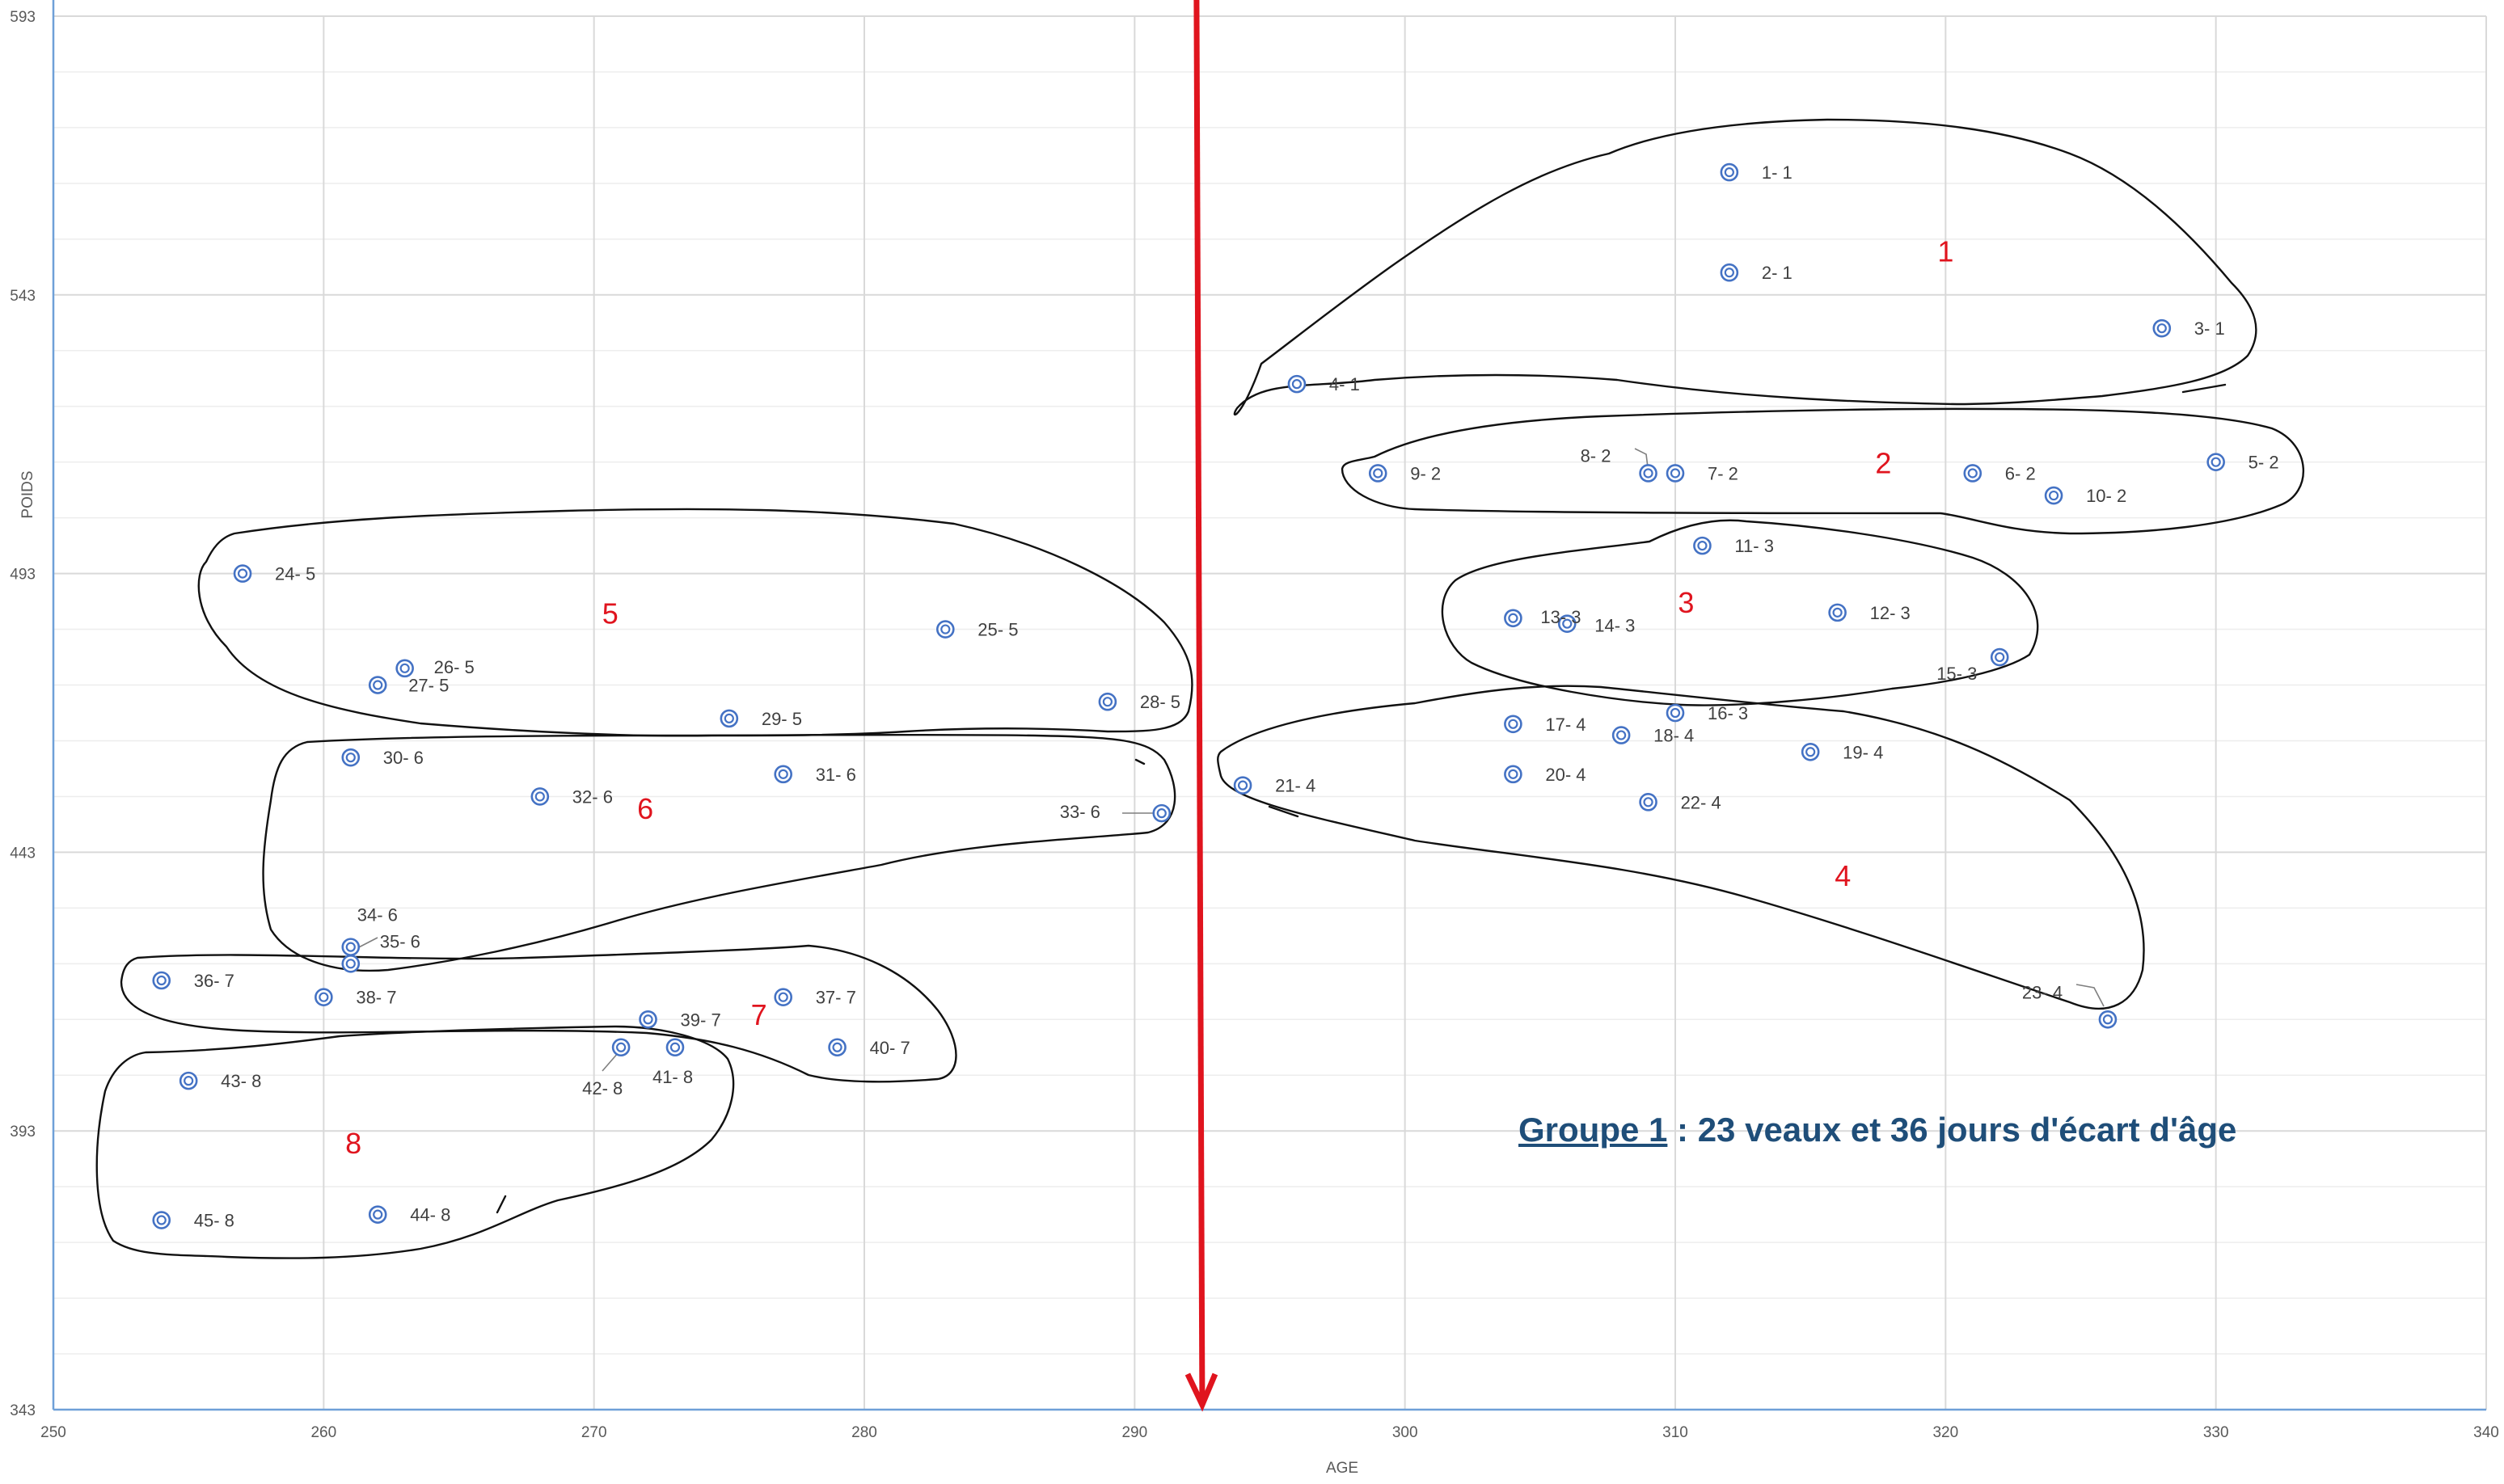 Image resolution: width=2504 pixels, height=1484 pixels. I want to click on data-label: 38- 7, so click(376, 998).